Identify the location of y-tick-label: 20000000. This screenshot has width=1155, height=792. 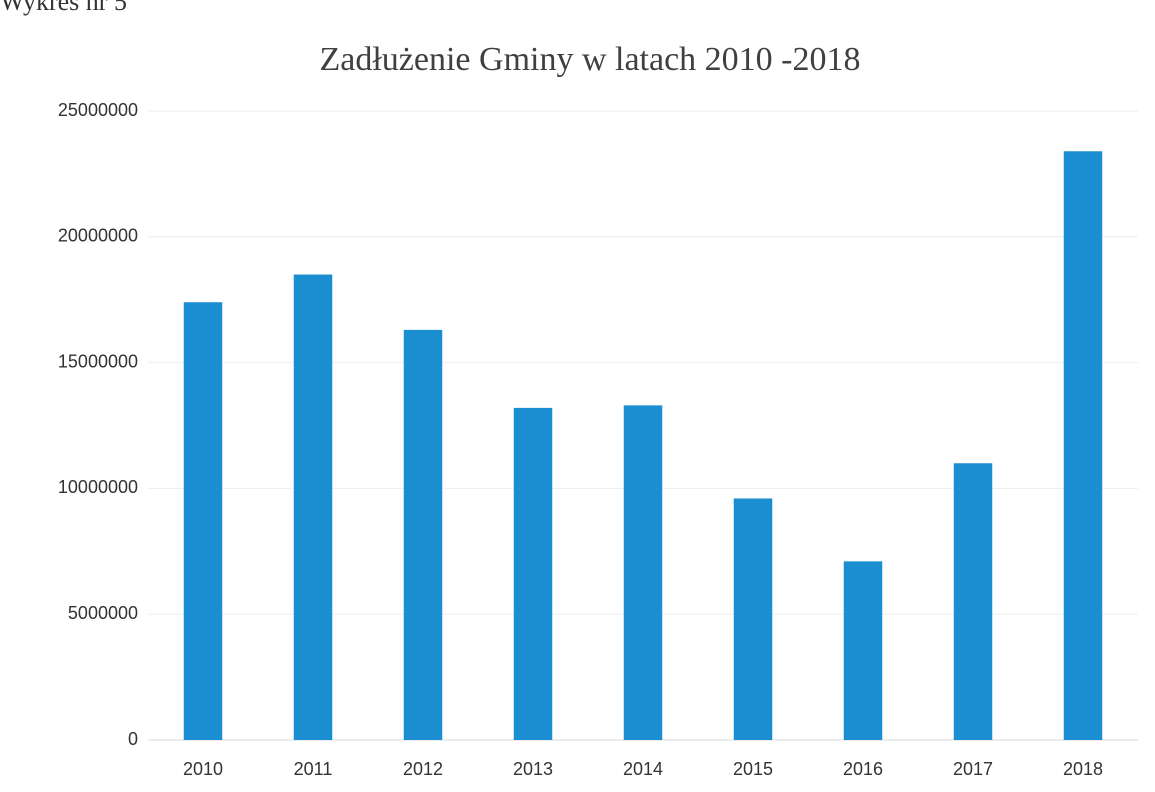
(98, 236).